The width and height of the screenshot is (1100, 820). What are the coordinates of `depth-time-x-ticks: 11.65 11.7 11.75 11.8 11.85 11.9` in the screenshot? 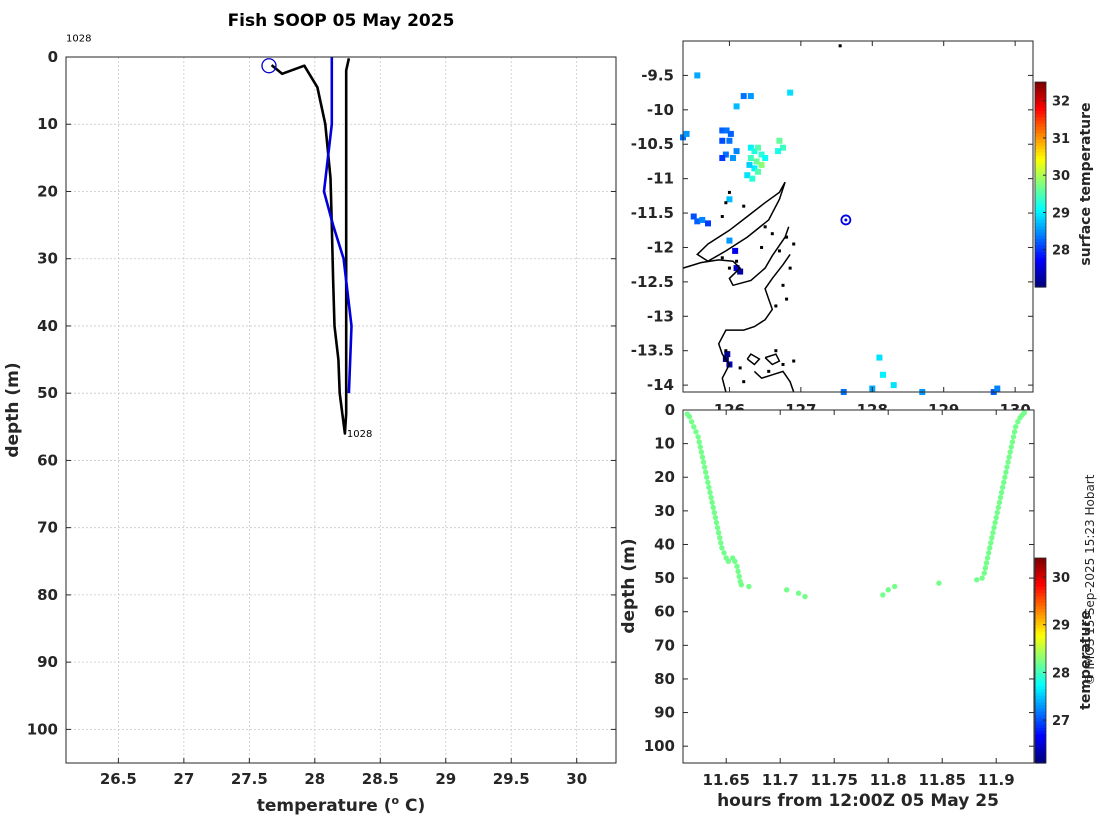 It's located at (858, 599).